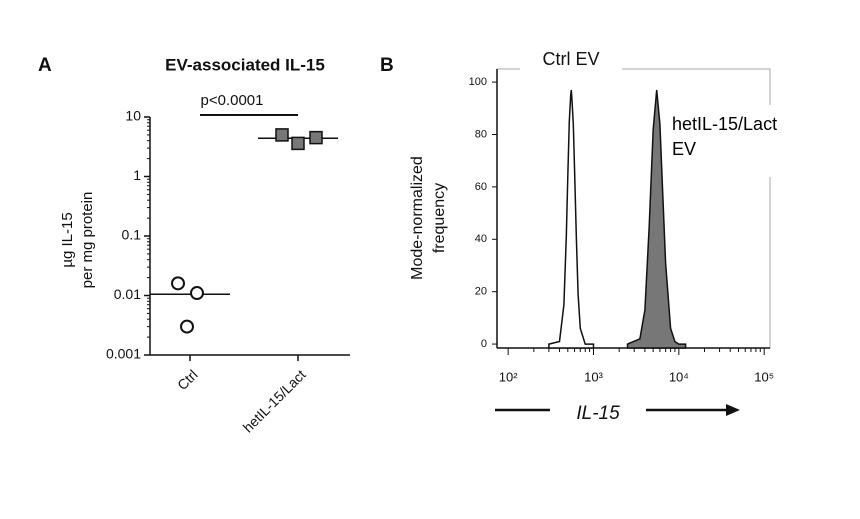 This screenshot has height=519, width=860. What do you see at coordinates (481, 187) in the screenshot?
I see `y-tick-label: 60` at bounding box center [481, 187].